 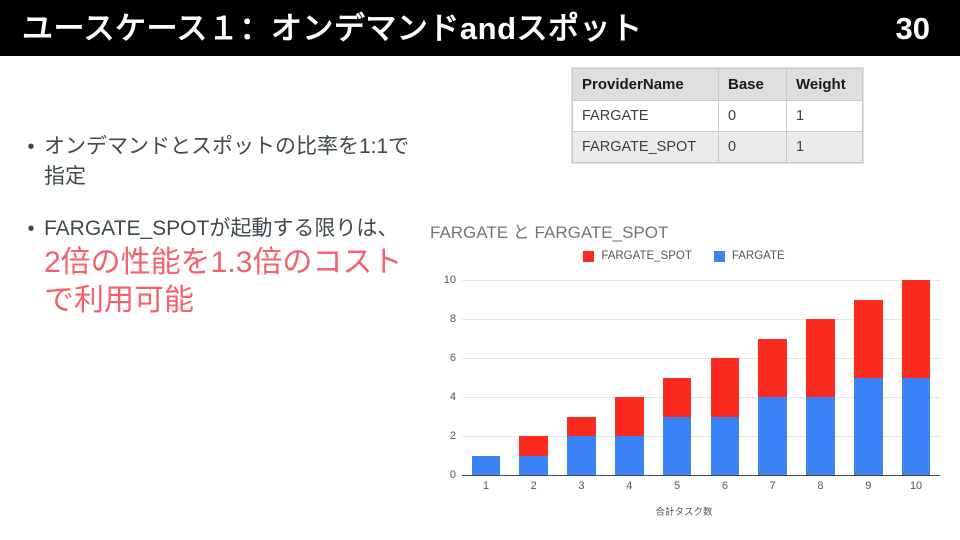 What do you see at coordinates (645, 116) in the screenshot?
I see `cell-providername: FARGATE` at bounding box center [645, 116].